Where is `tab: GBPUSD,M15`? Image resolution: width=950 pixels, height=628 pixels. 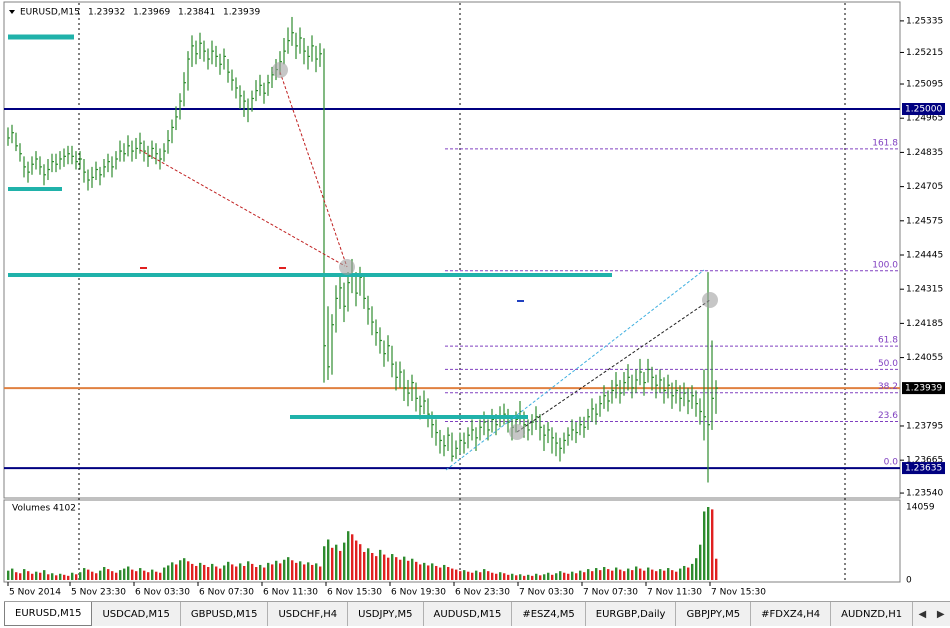
tab: GBPUSD,M15 is located at coordinates (225, 614).